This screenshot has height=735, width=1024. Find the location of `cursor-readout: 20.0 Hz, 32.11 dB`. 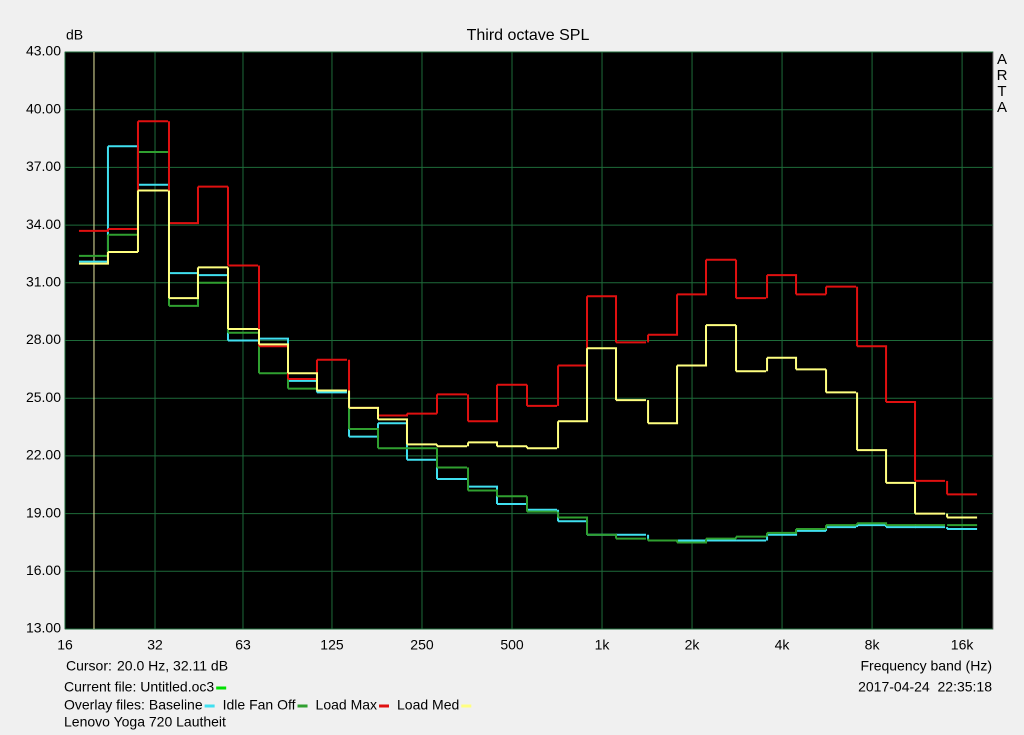

cursor-readout: 20.0 Hz, 32.11 dB is located at coordinates (172, 666).